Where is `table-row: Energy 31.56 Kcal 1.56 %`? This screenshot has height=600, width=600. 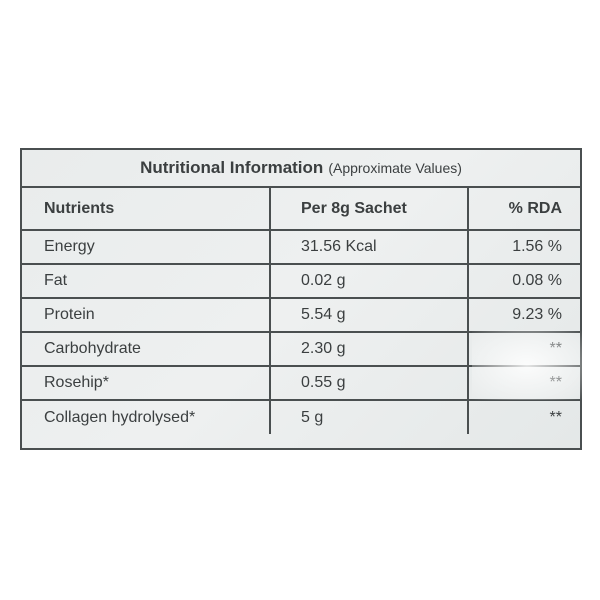
table-row: Energy 31.56 Kcal 1.56 % is located at coordinates (301, 247).